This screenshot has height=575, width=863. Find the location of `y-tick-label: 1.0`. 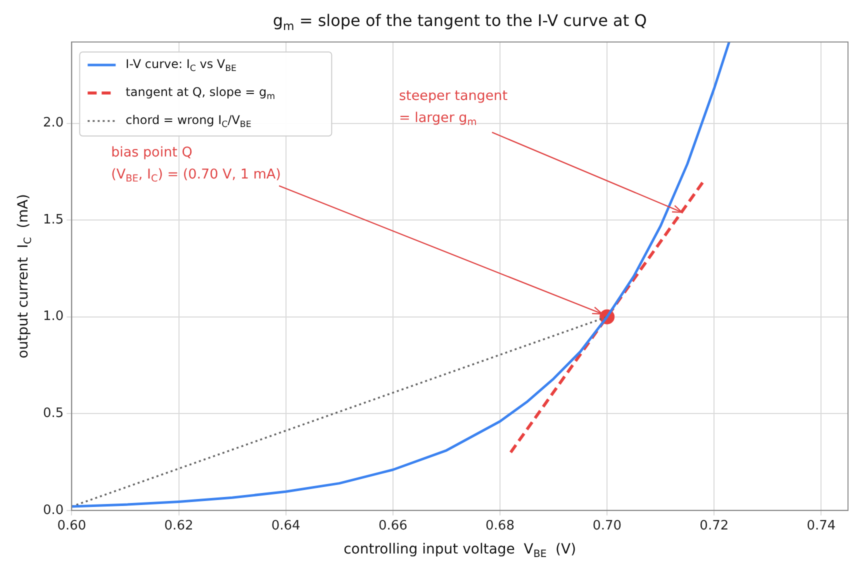

y-tick-label: 1.0 is located at coordinates (53, 316).